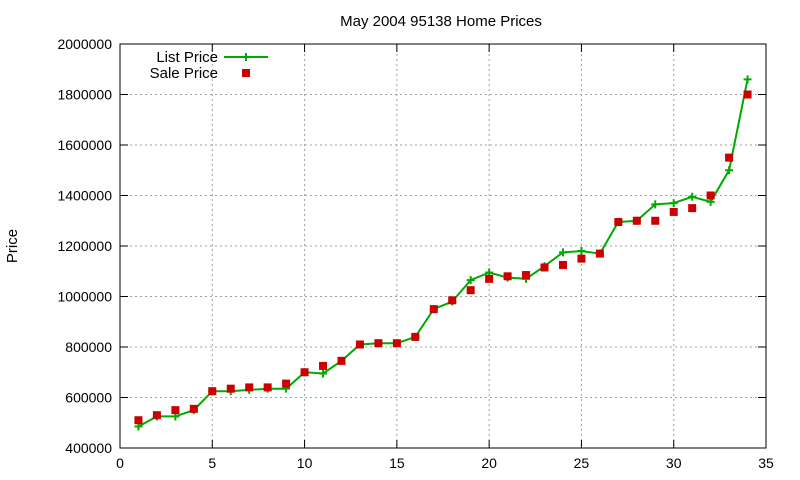 This screenshot has height=480, width=800. I want to click on y-axis-label: Price, so click(12, 246).